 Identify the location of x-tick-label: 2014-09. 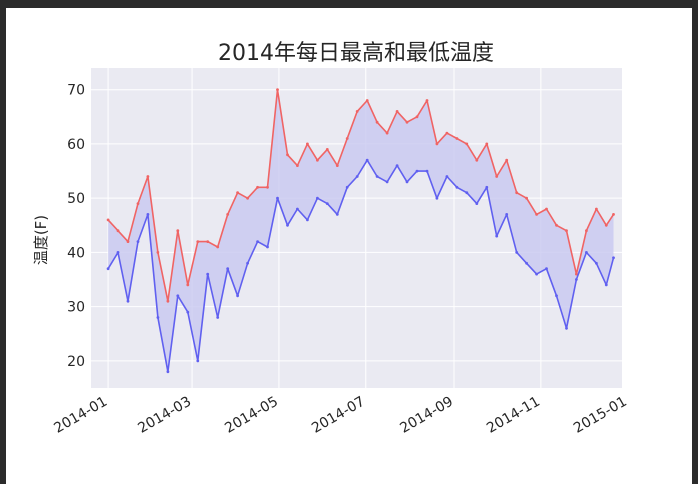
(426, 415).